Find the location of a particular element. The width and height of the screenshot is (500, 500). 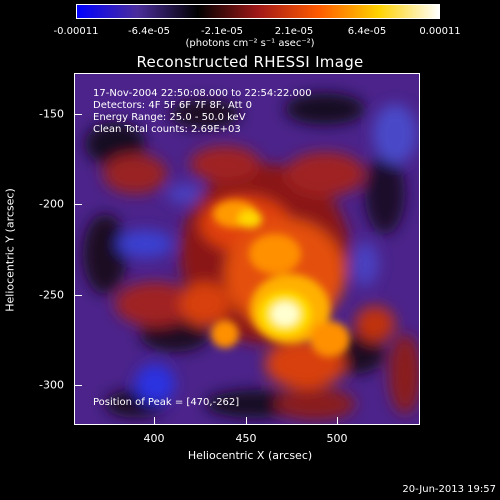

colorbar-tick-label: 6.4e-05 is located at coordinates (367, 31).